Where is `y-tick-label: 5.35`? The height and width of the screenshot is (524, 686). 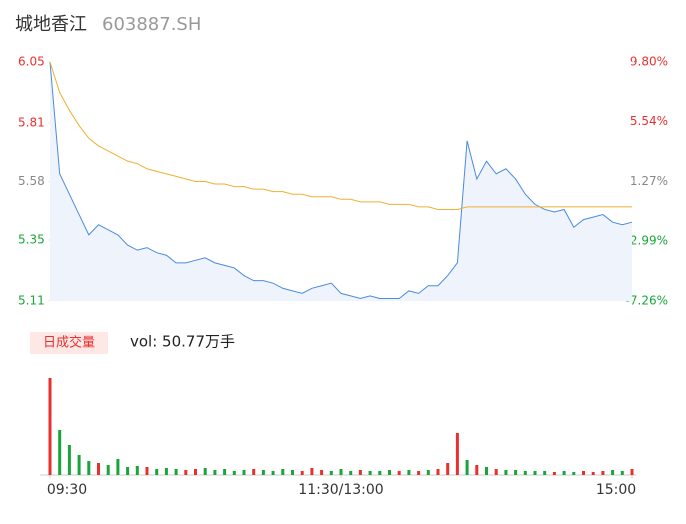
y-tick-label: 5.35 is located at coordinates (31, 239).